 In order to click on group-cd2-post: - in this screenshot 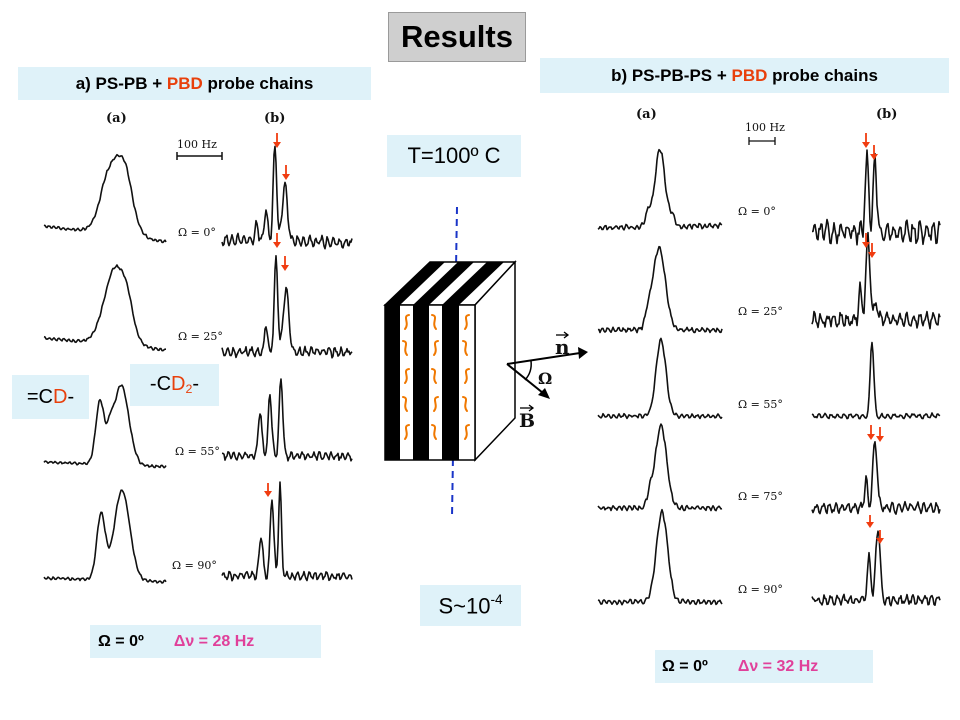, I will do `click(196, 384)`.